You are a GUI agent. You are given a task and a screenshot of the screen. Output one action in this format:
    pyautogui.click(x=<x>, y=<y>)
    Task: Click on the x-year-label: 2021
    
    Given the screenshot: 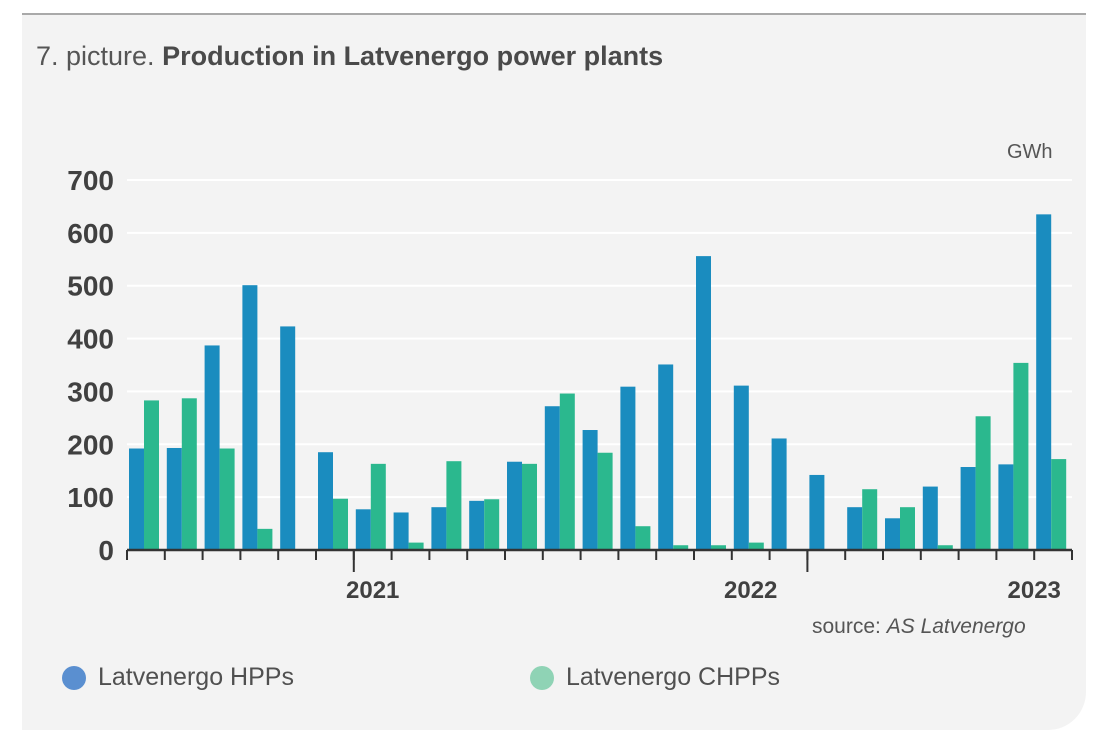 What is the action you would take?
    pyautogui.click(x=372, y=590)
    